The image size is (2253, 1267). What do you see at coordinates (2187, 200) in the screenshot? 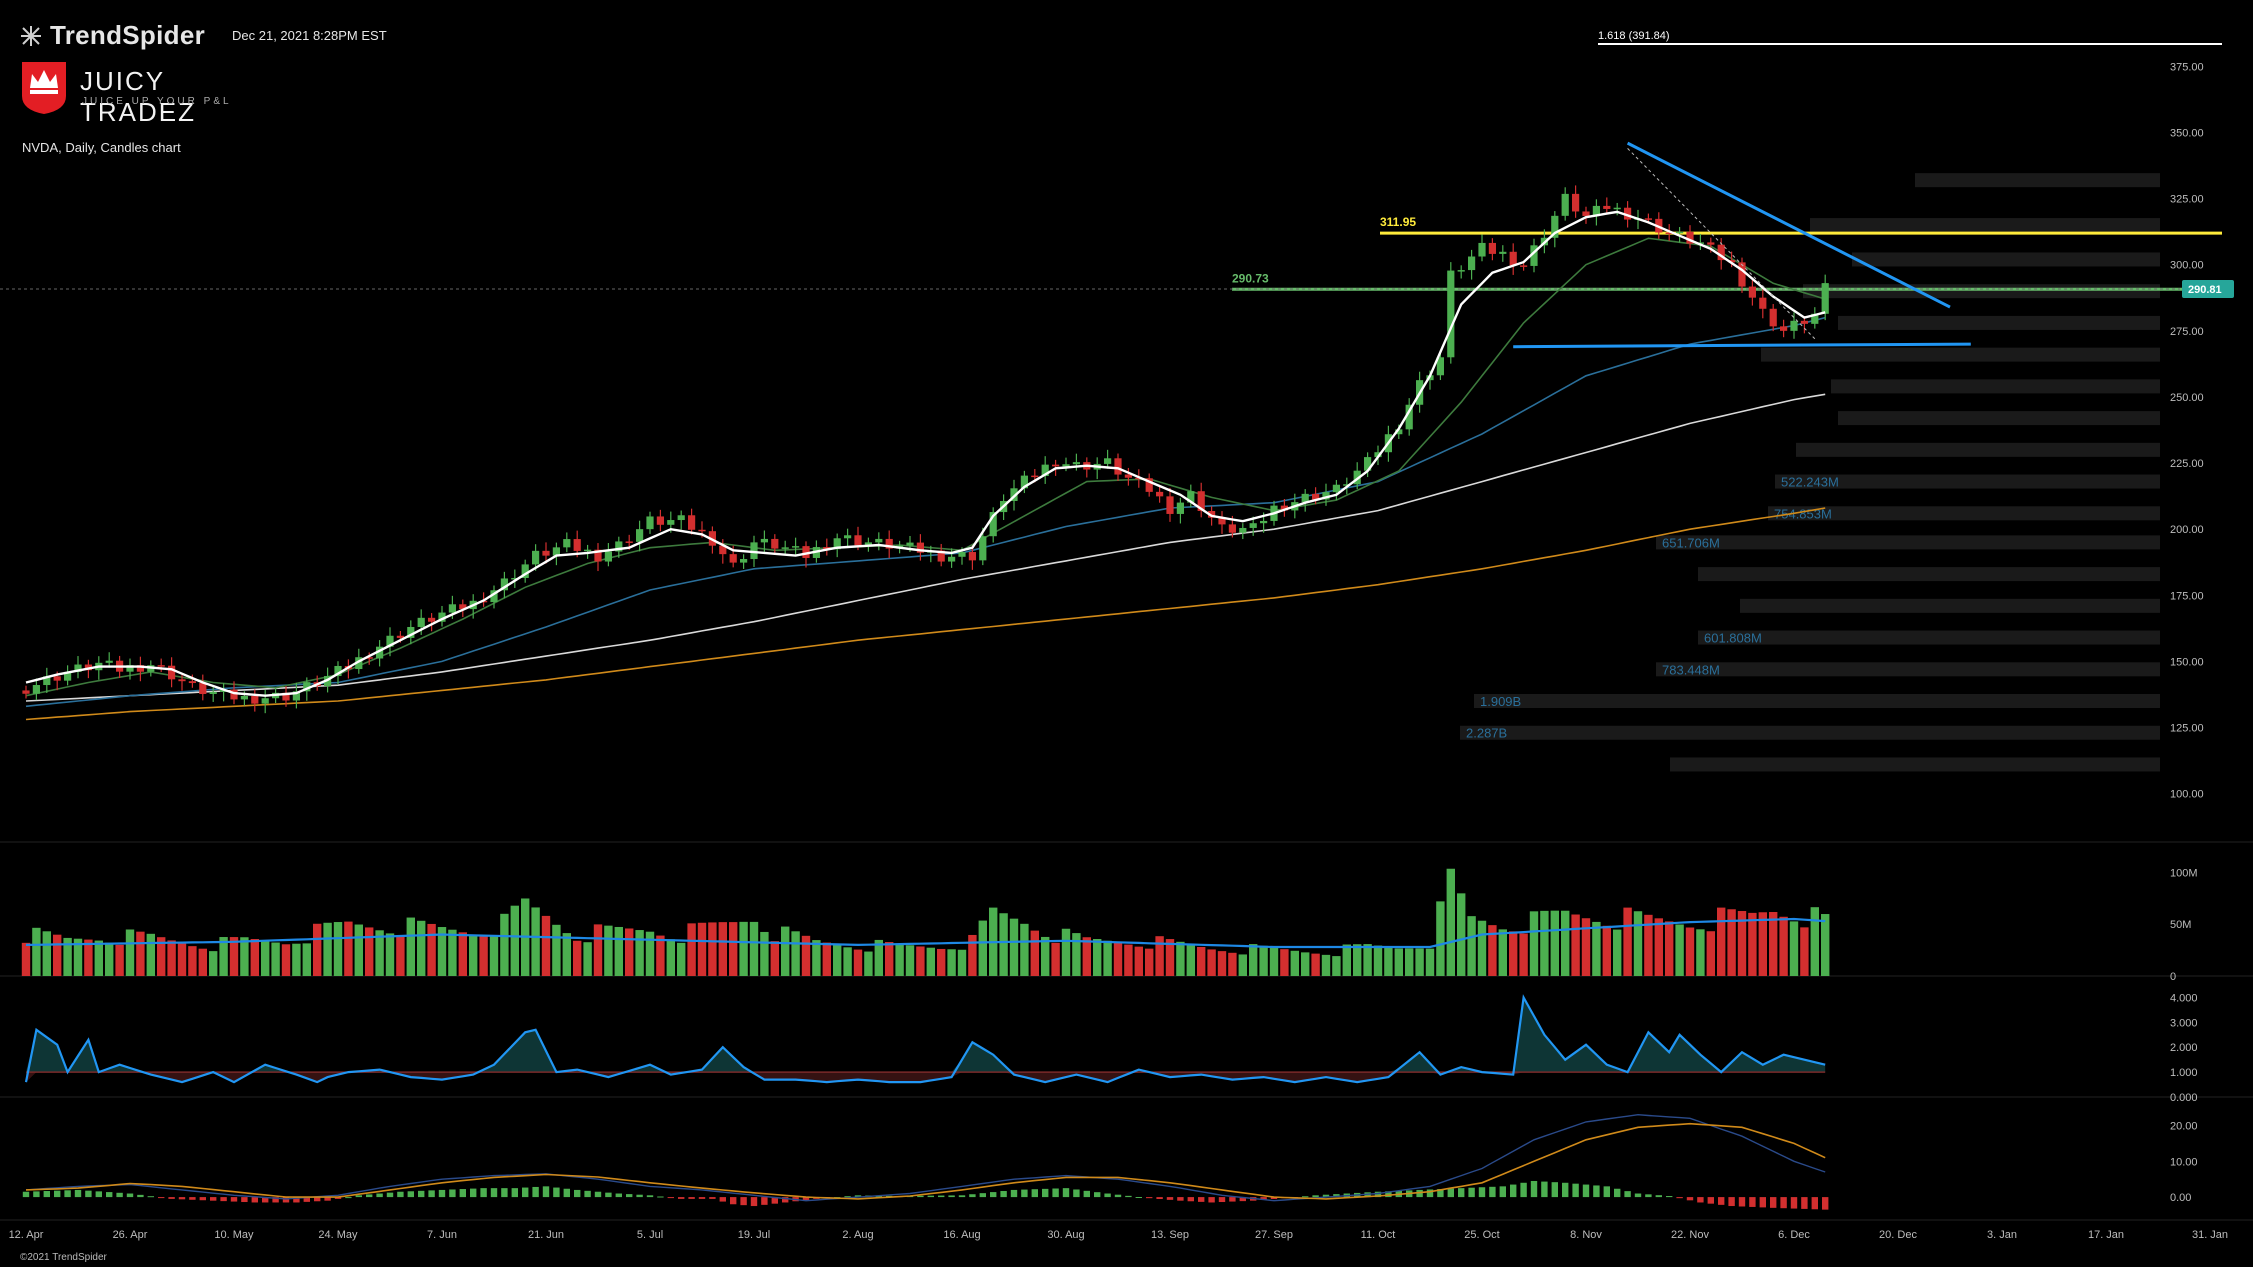
I see `price-axis-tick: 325.00` at bounding box center [2187, 200].